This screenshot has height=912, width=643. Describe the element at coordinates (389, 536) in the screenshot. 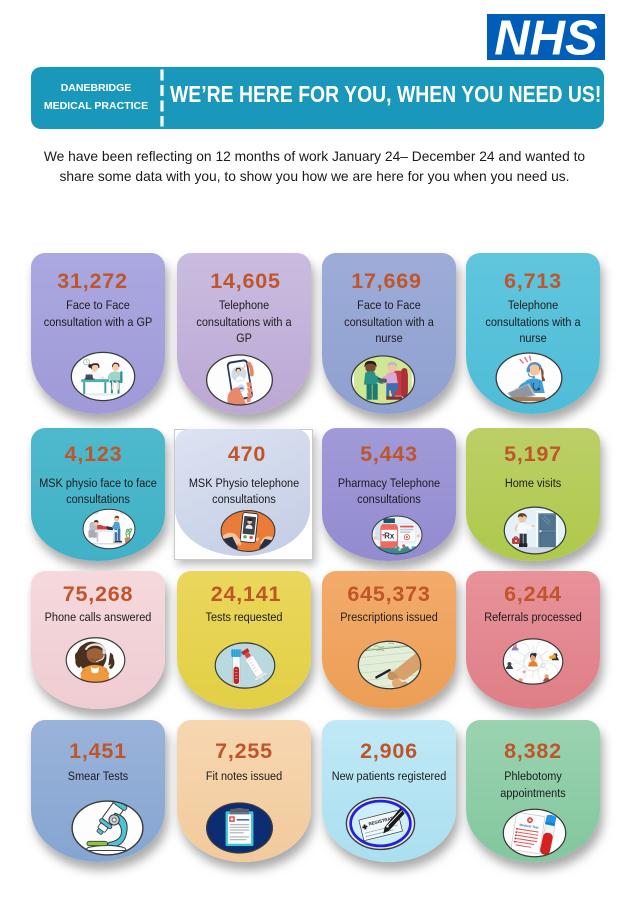

I see `svg-text: Rx` at that location.